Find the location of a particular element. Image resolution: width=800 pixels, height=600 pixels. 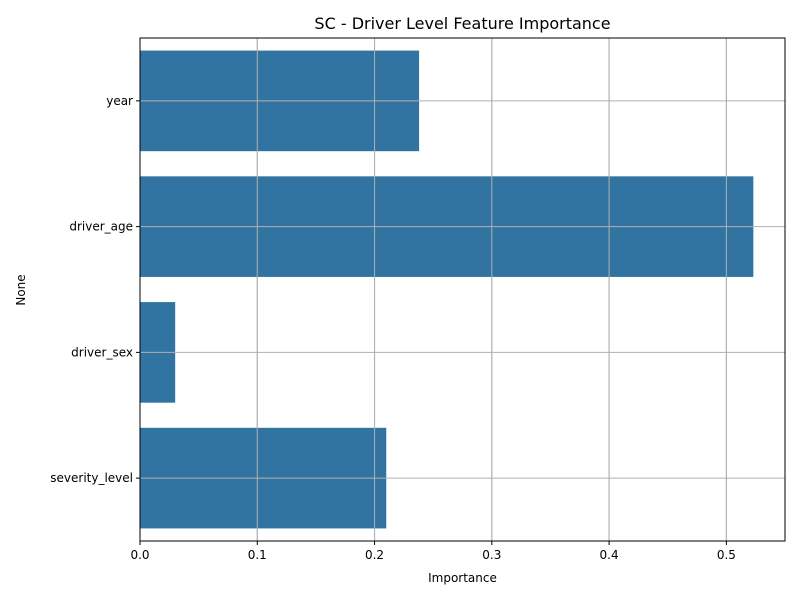

chart-title: SC - Driver Level Feature Importance is located at coordinates (462, 23).